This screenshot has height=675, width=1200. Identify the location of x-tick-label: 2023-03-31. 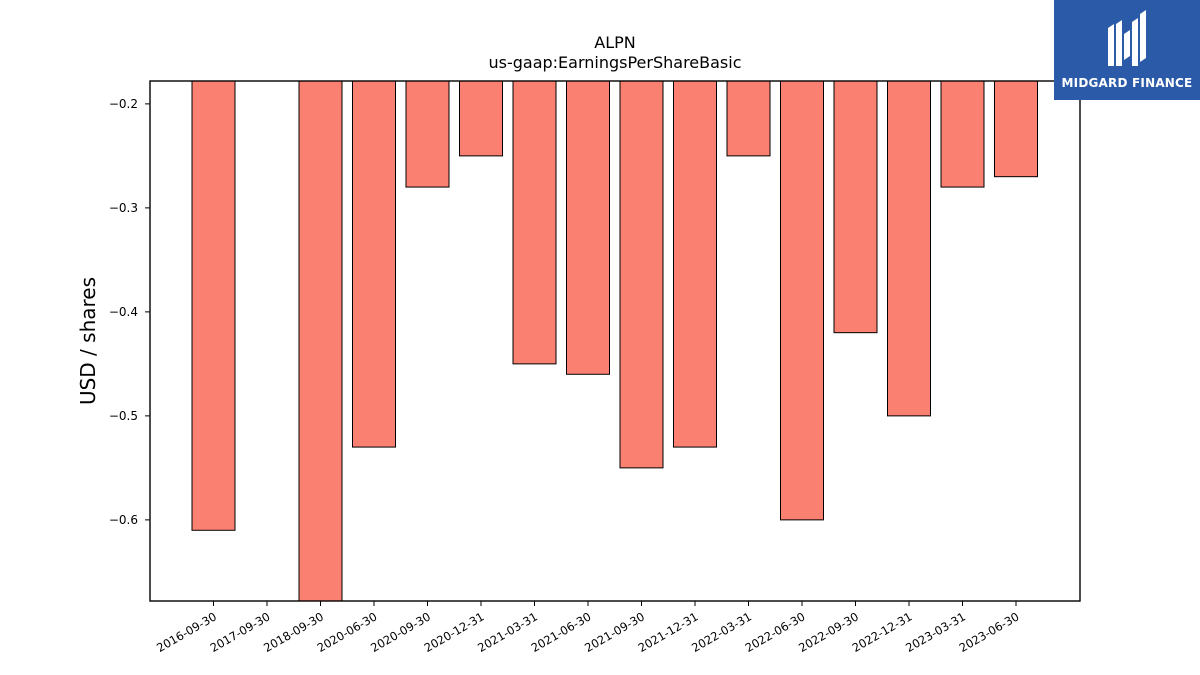
(935, 632).